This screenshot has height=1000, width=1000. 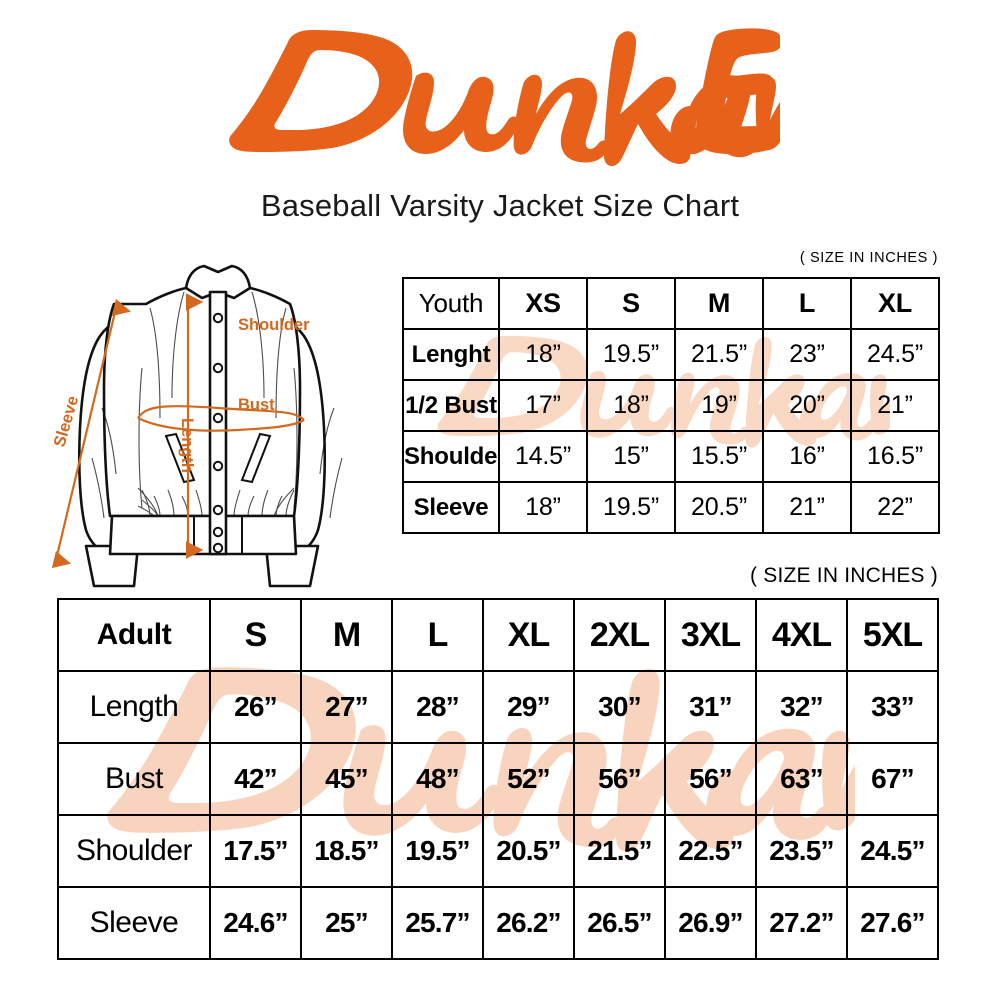 I want to click on youth-corner-label: Youth, so click(x=451, y=303).